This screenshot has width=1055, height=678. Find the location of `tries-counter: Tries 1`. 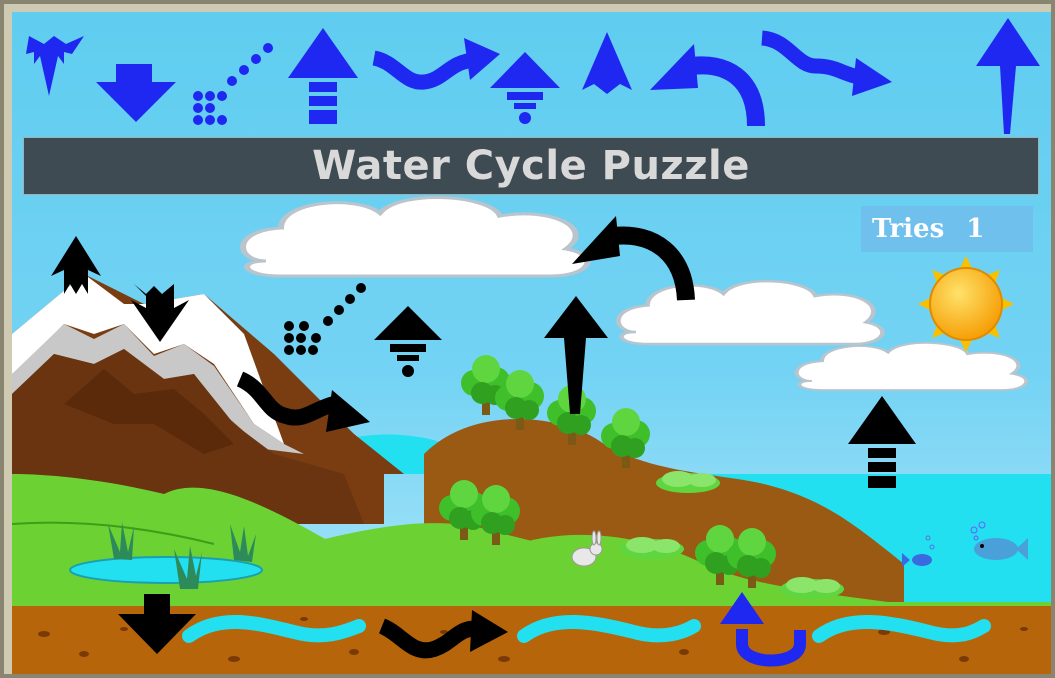

tries-counter: Tries 1 is located at coordinates (947, 229).